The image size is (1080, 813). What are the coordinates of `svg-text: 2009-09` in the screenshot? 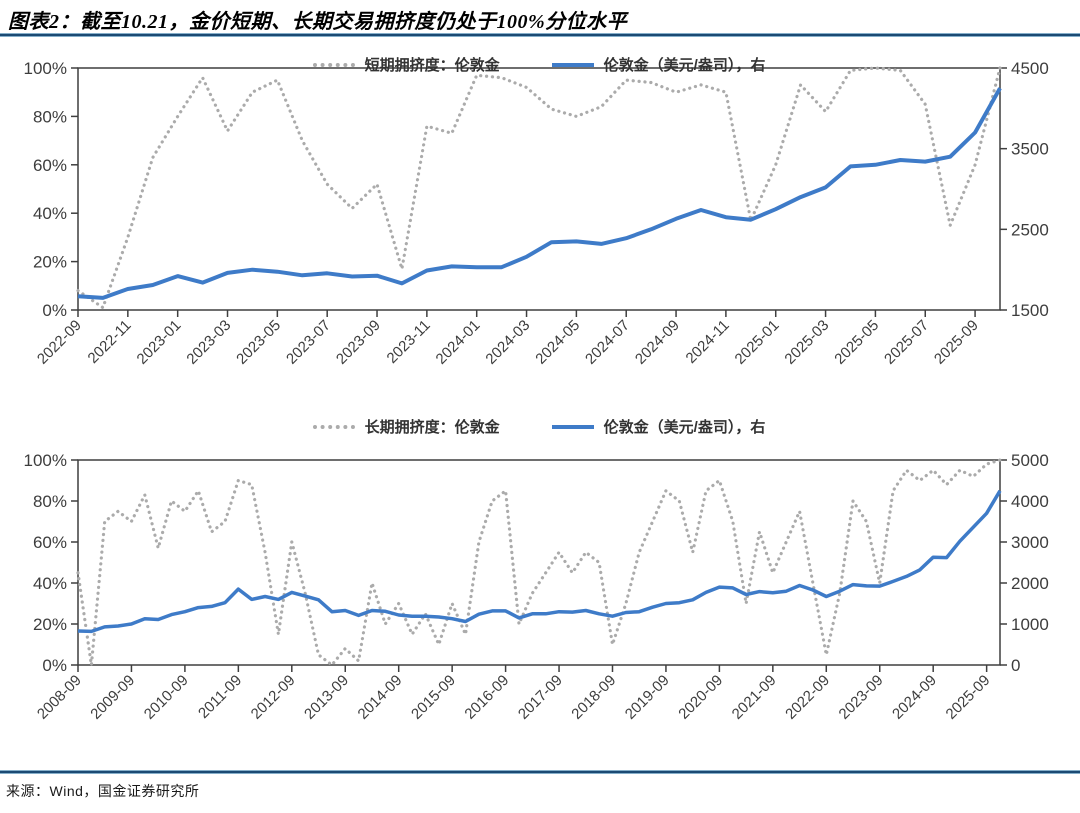 It's located at (112, 697).